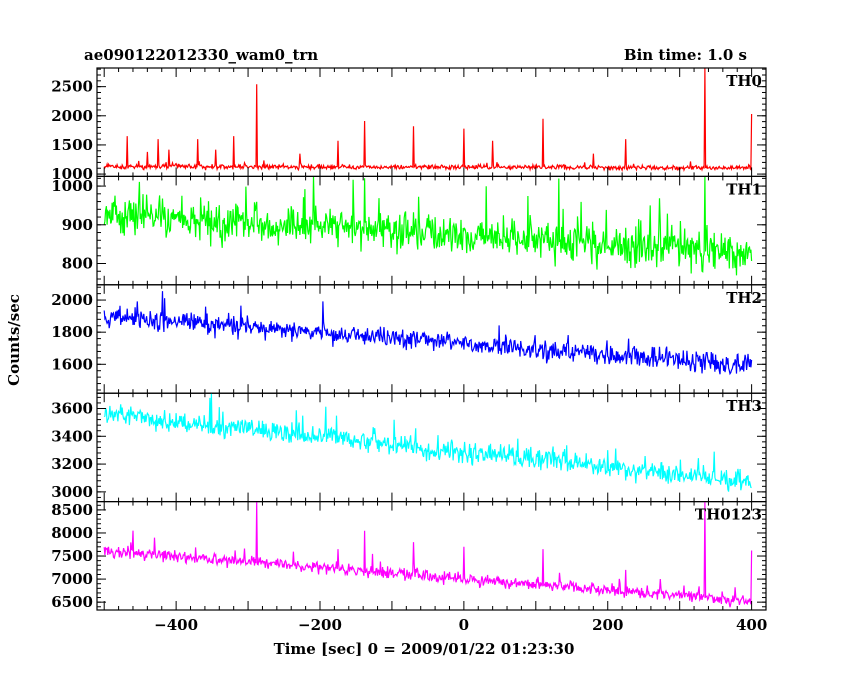 This screenshot has width=850, height=680. I want to click on panel-label: TH2, so click(744, 298).